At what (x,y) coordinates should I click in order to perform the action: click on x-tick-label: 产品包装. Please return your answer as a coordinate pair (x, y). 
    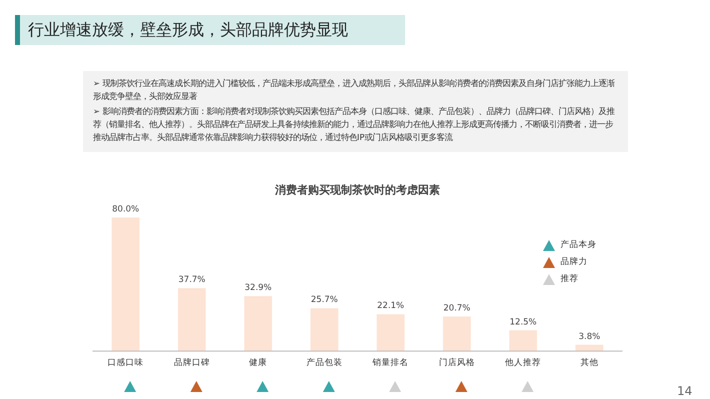
    Looking at the image, I should click on (324, 362).